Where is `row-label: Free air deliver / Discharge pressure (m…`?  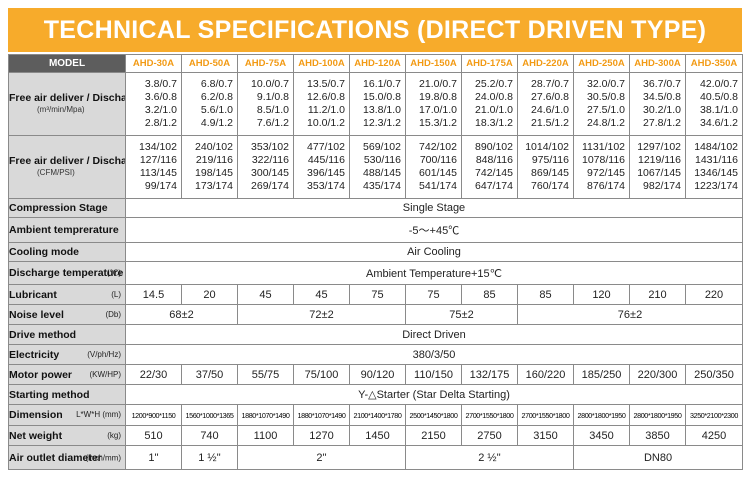 row-label: Free air deliver / Discharge pressure (m… is located at coordinates (67, 104).